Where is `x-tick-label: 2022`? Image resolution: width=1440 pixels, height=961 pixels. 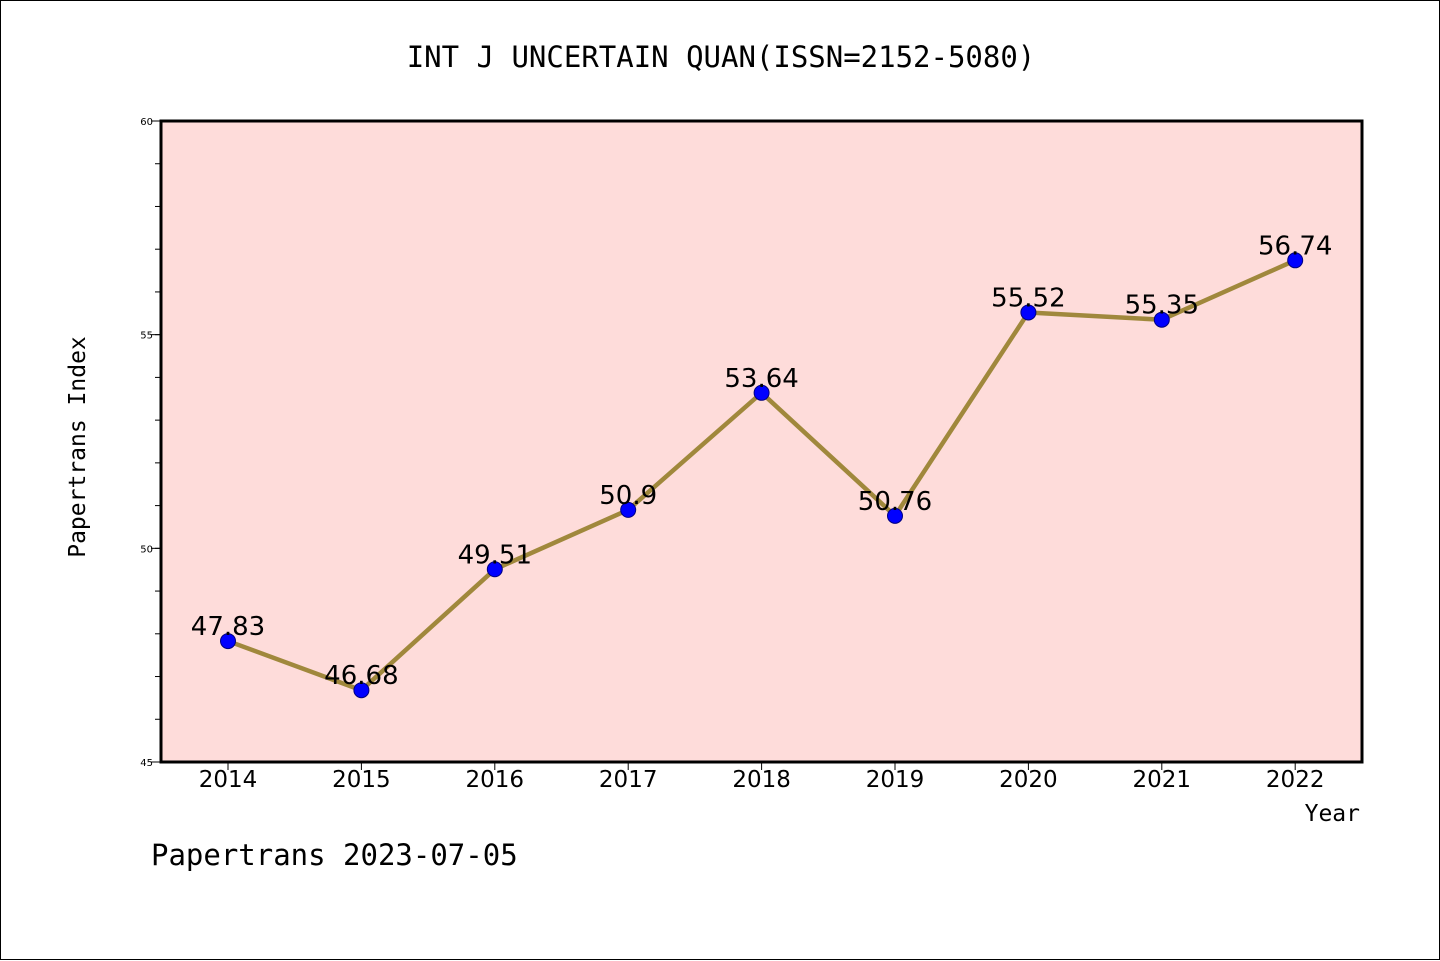
x-tick-label: 2022 is located at coordinates (1295, 780).